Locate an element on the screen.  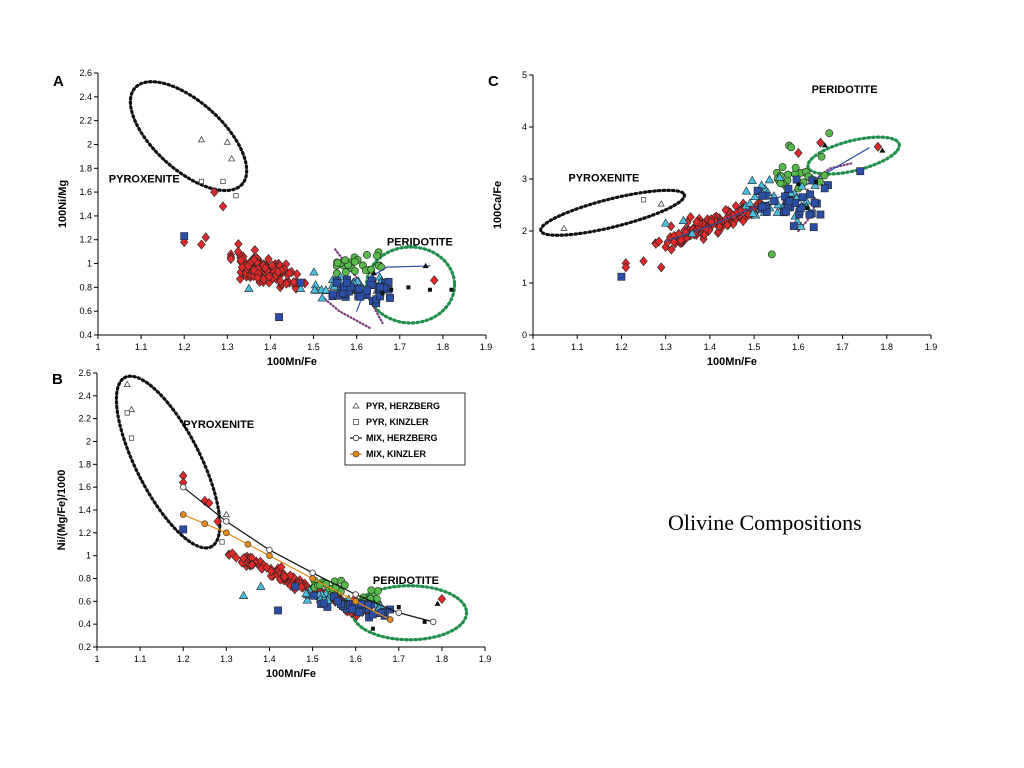
x-tick-label: 1.3 is located at coordinates (226, 659).